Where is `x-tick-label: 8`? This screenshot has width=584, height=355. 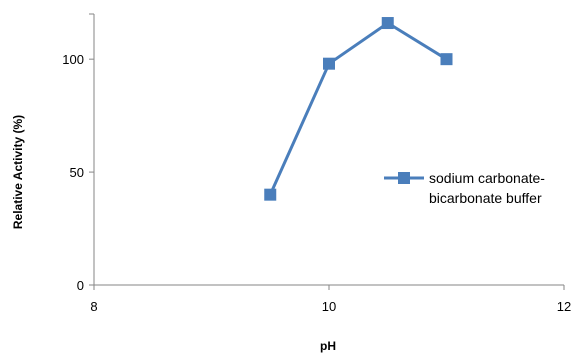
x-tick-label: 8 is located at coordinates (93, 306).